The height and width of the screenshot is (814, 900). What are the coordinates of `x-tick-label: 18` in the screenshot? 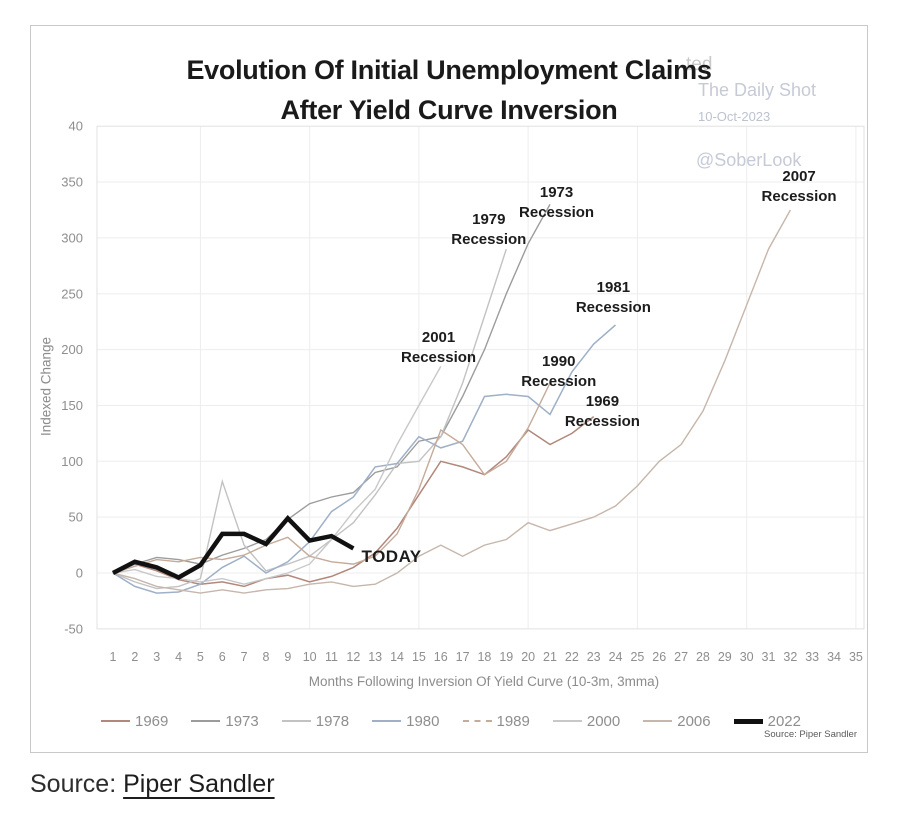 It's located at (484, 657).